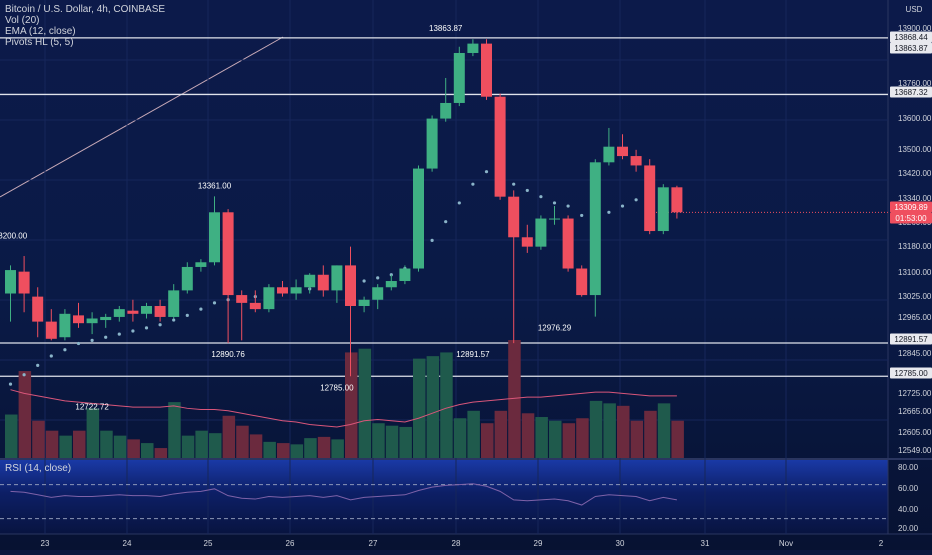 The height and width of the screenshot is (555, 932). I want to click on rsi-axis-label: 40.00, so click(908, 509).